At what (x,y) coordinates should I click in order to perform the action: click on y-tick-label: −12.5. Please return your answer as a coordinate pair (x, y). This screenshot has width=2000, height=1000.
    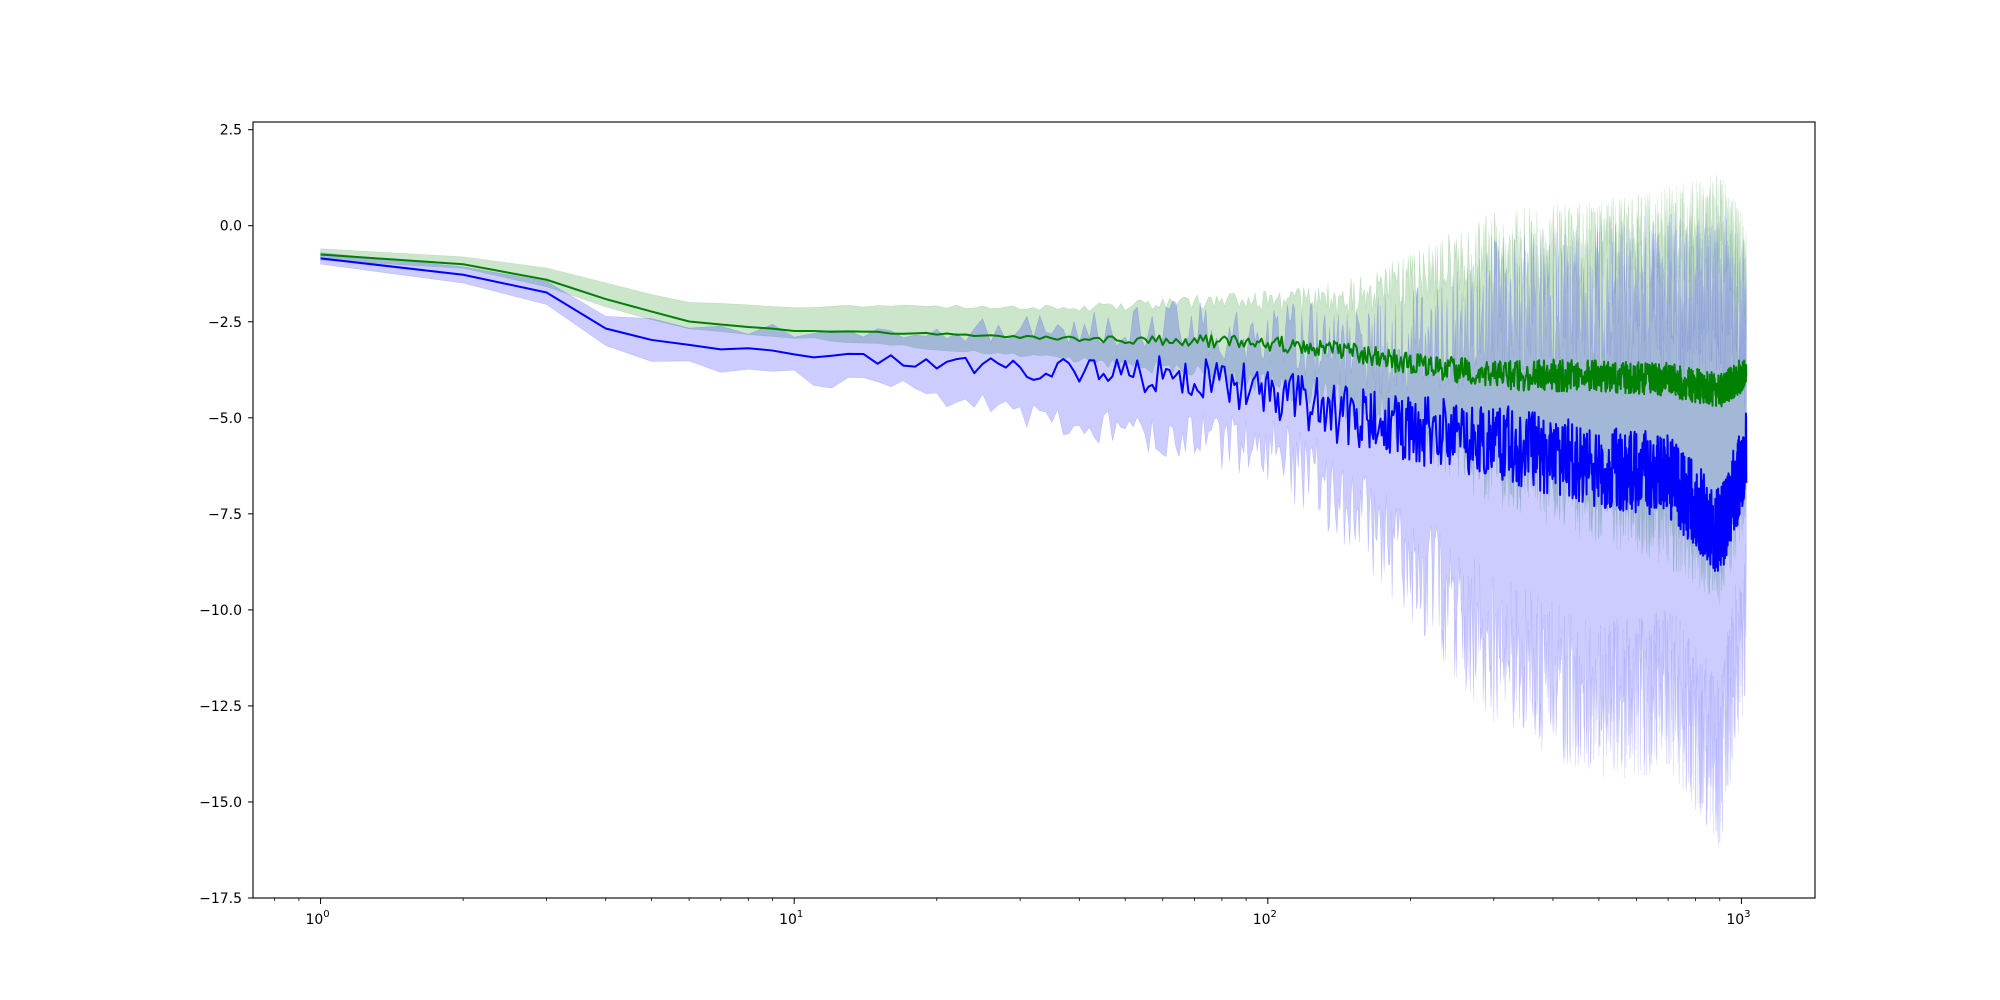
    Looking at the image, I should click on (220, 707).